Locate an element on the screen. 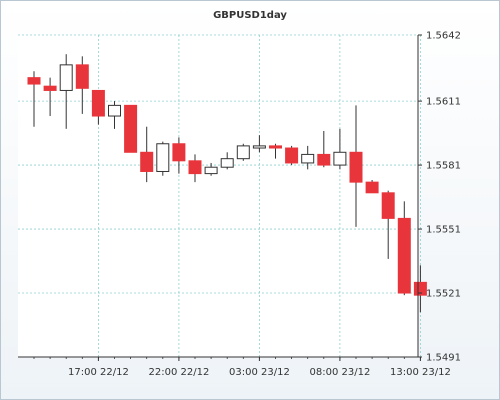 The width and height of the screenshot is (500, 400). x-tick-label: 13:00 23/12 is located at coordinates (420, 372).